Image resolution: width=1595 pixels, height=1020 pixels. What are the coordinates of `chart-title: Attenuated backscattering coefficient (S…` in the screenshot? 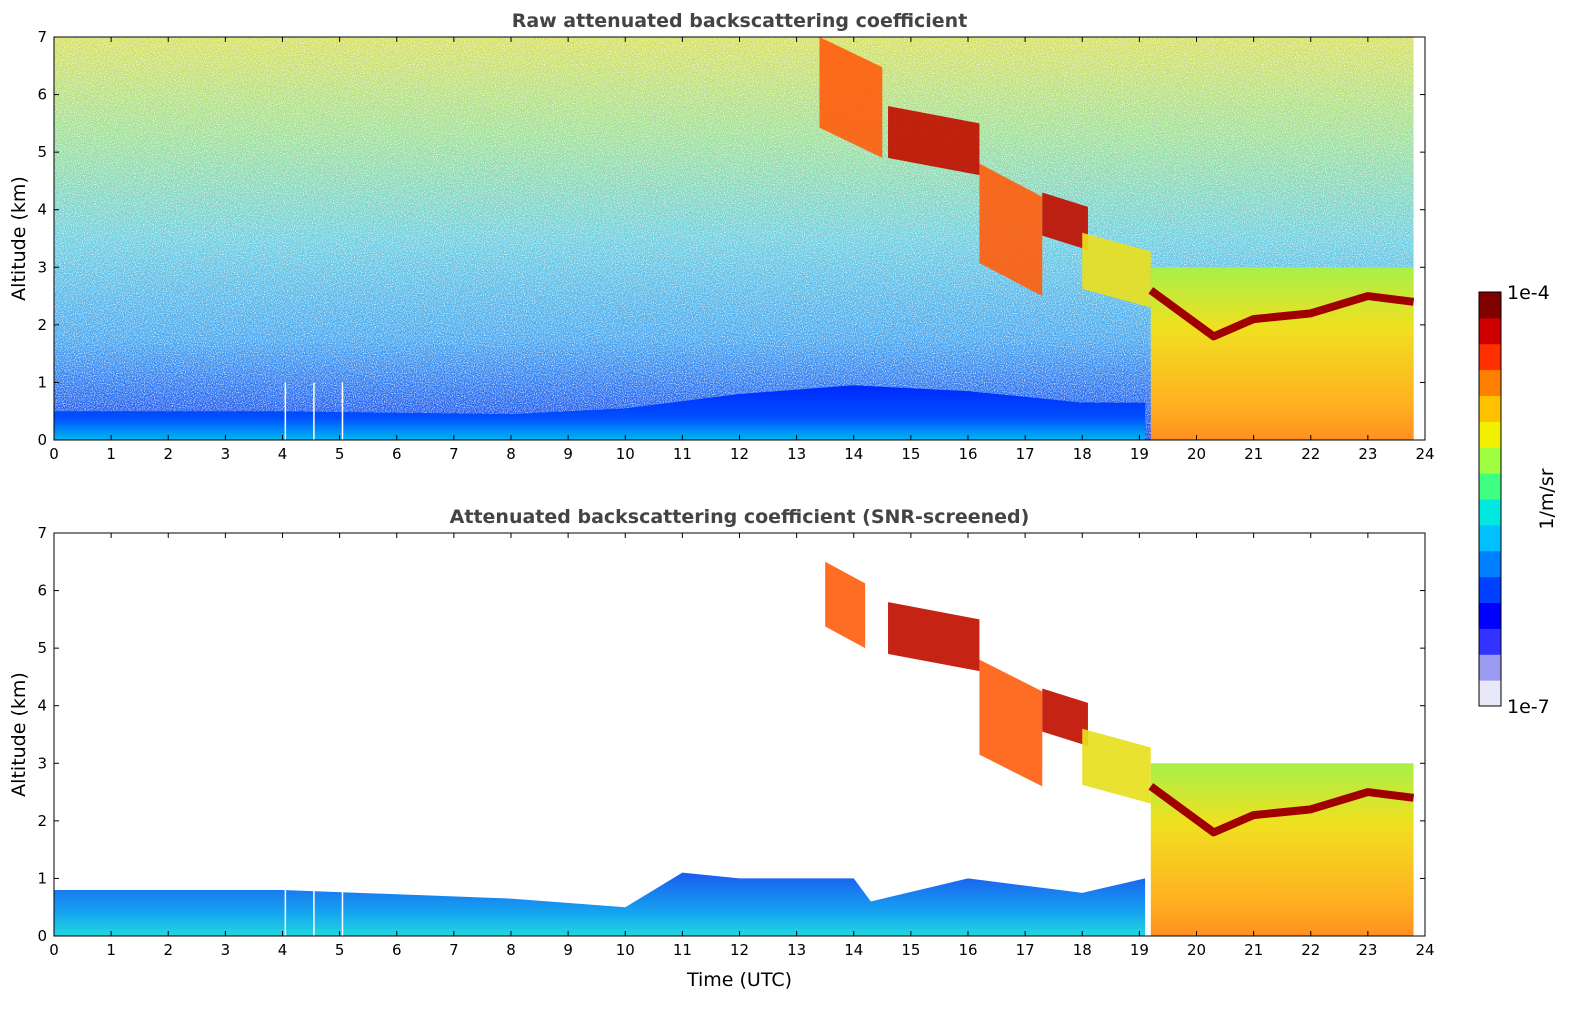 It's located at (740, 517).